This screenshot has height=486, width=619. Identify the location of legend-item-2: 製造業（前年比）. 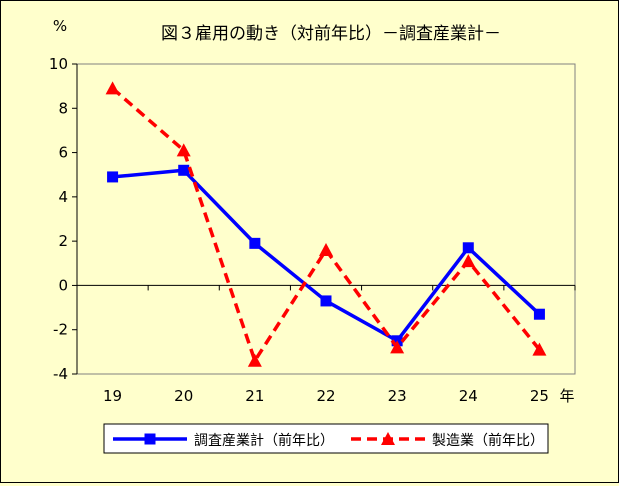
(447, 440).